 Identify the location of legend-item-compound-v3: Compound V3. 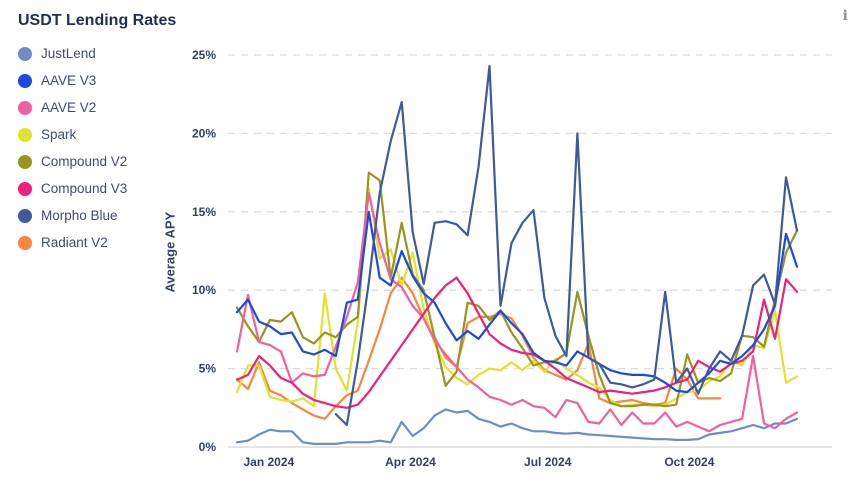
(72, 188).